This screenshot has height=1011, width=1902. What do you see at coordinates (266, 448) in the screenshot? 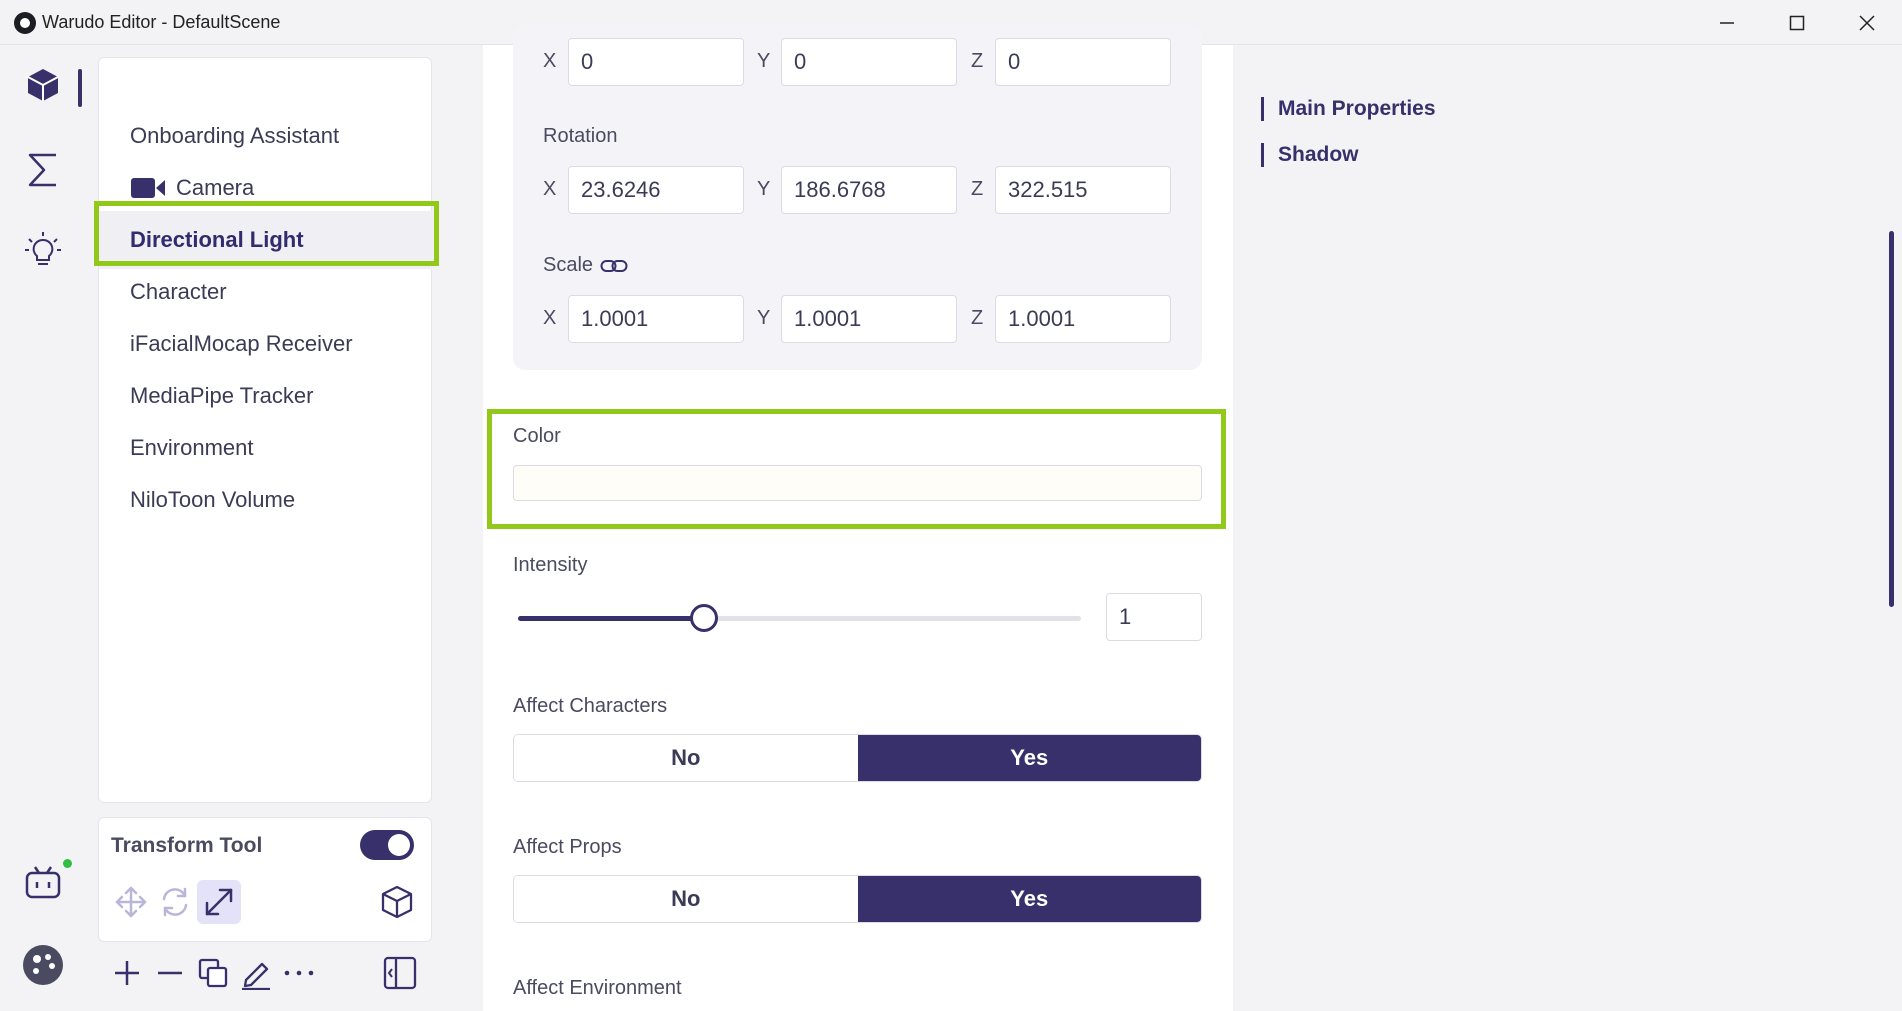
I see `list-item-environment: Environment` at bounding box center [266, 448].